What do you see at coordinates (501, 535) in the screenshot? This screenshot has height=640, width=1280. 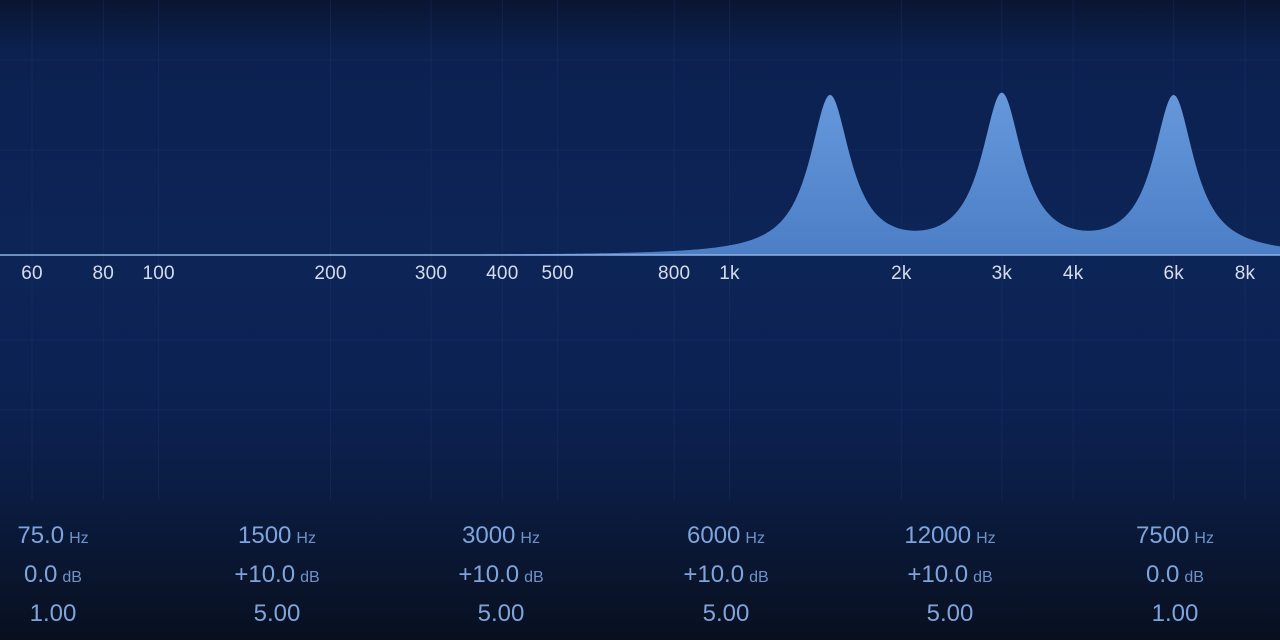 I see `band-3-frequency: 3000 Hz` at bounding box center [501, 535].